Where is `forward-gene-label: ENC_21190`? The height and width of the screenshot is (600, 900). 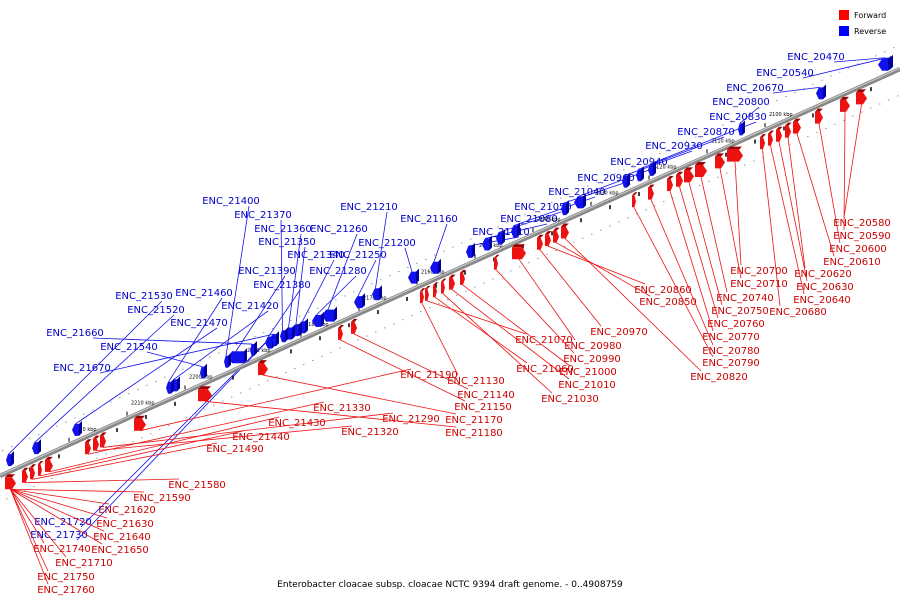 forward-gene-label: ENC_21190 is located at coordinates (429, 375).